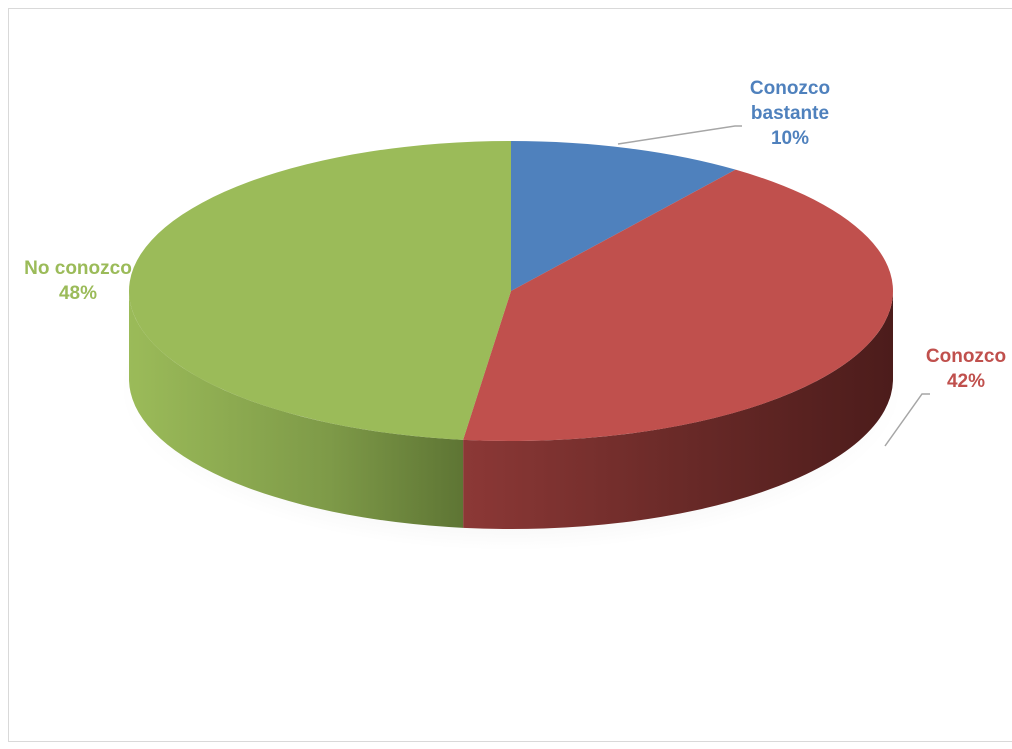 The image size is (1012, 749). What do you see at coordinates (907, 420) in the screenshot?
I see `leader-line-conozco` at bounding box center [907, 420].